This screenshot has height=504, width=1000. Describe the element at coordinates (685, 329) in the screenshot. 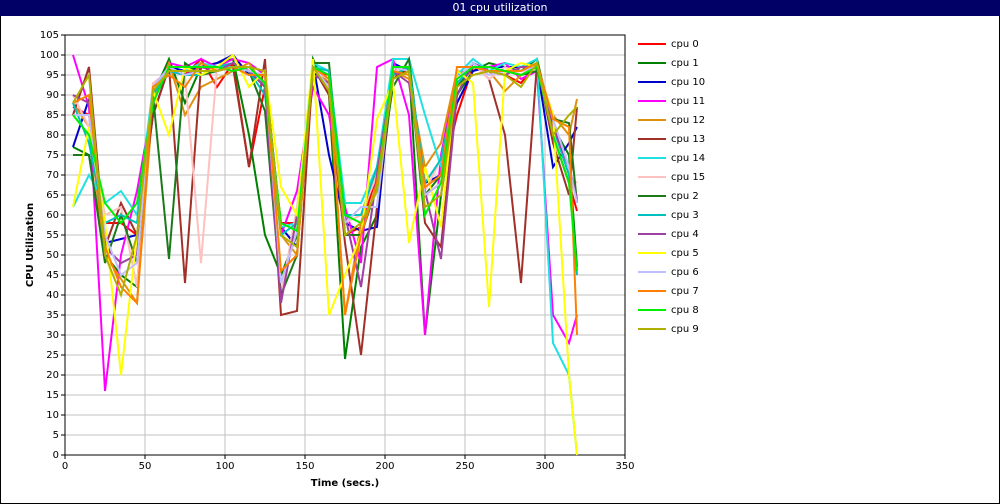

I see `legend-label: cpu 9` at that location.